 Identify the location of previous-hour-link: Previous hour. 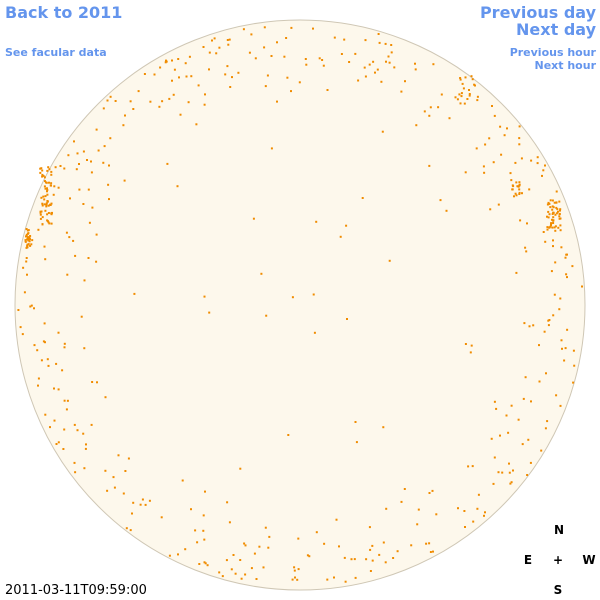
(553, 52).